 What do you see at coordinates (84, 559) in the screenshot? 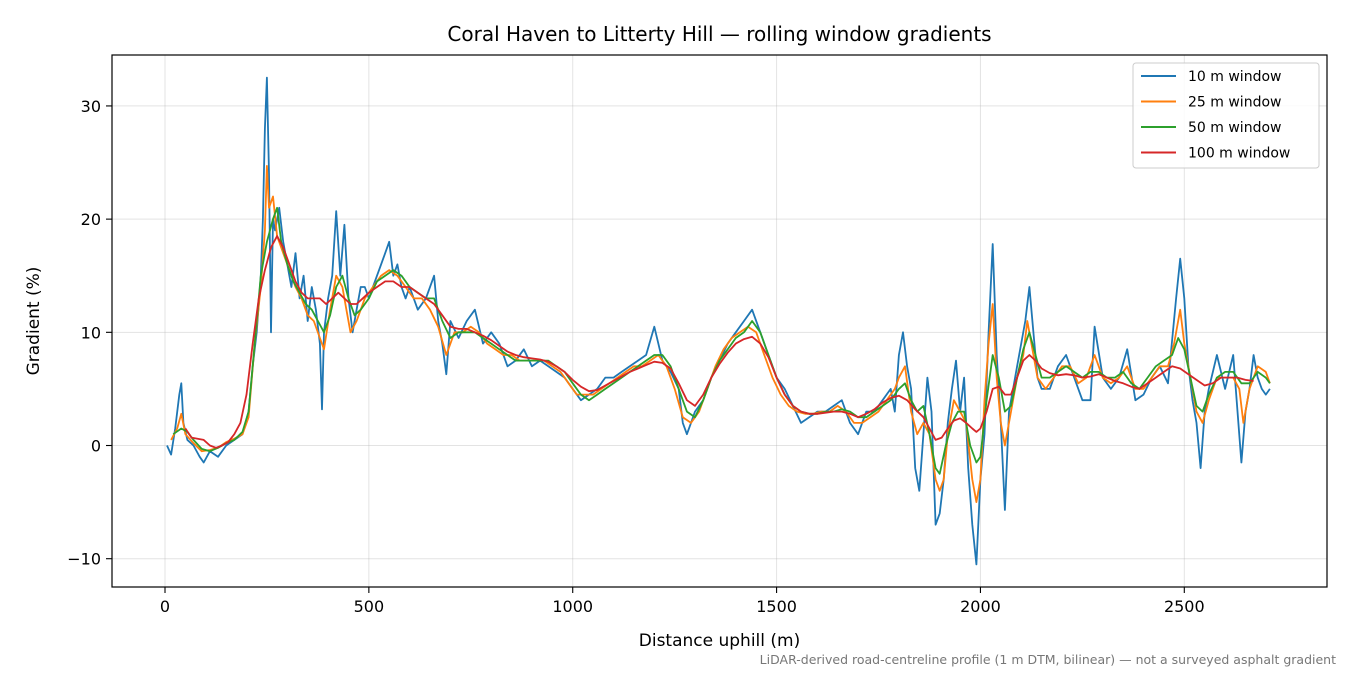
I see `y-tick-label: −10` at bounding box center [84, 559].